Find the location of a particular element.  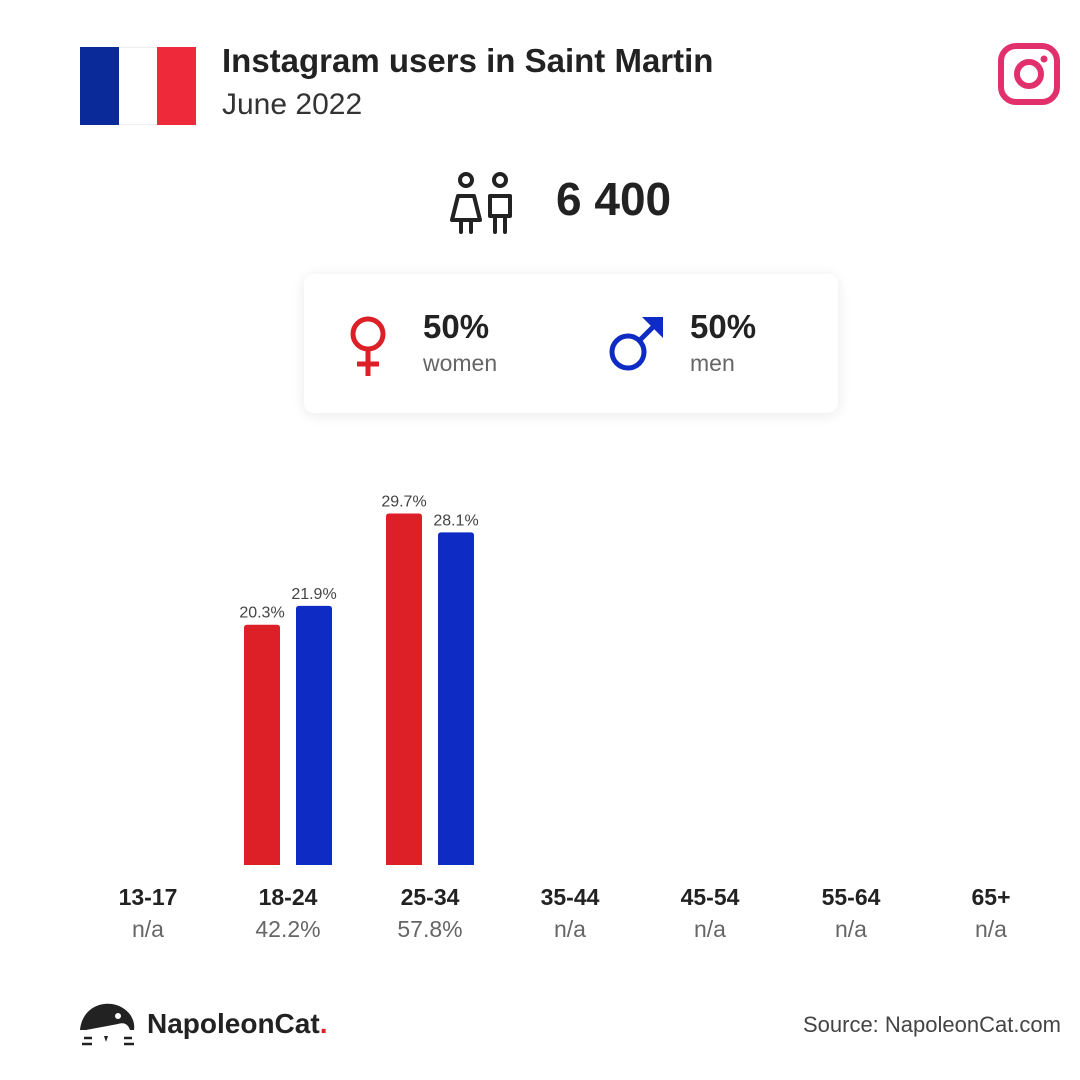

age-group-label: 13-17 is located at coordinates (148, 897).